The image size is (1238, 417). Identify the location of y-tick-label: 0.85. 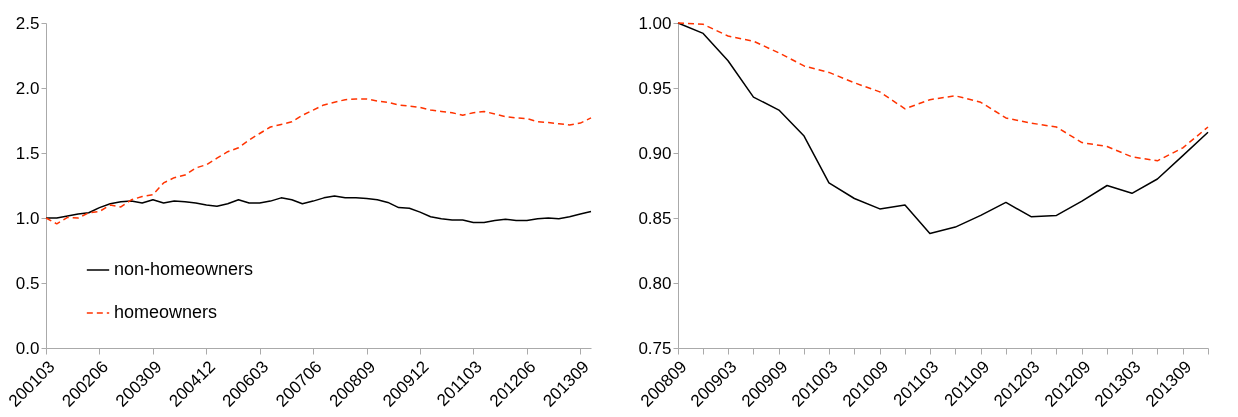
(655, 218).